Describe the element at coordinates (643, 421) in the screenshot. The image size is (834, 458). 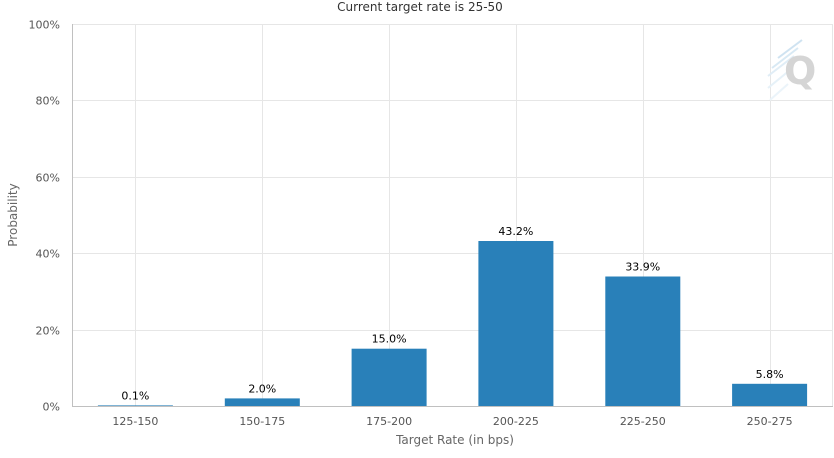
I see `x-tick-label: 225-250` at that location.